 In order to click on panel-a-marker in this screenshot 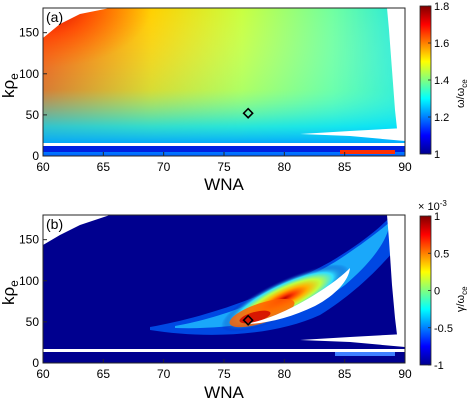, I will do `click(248, 113)`.